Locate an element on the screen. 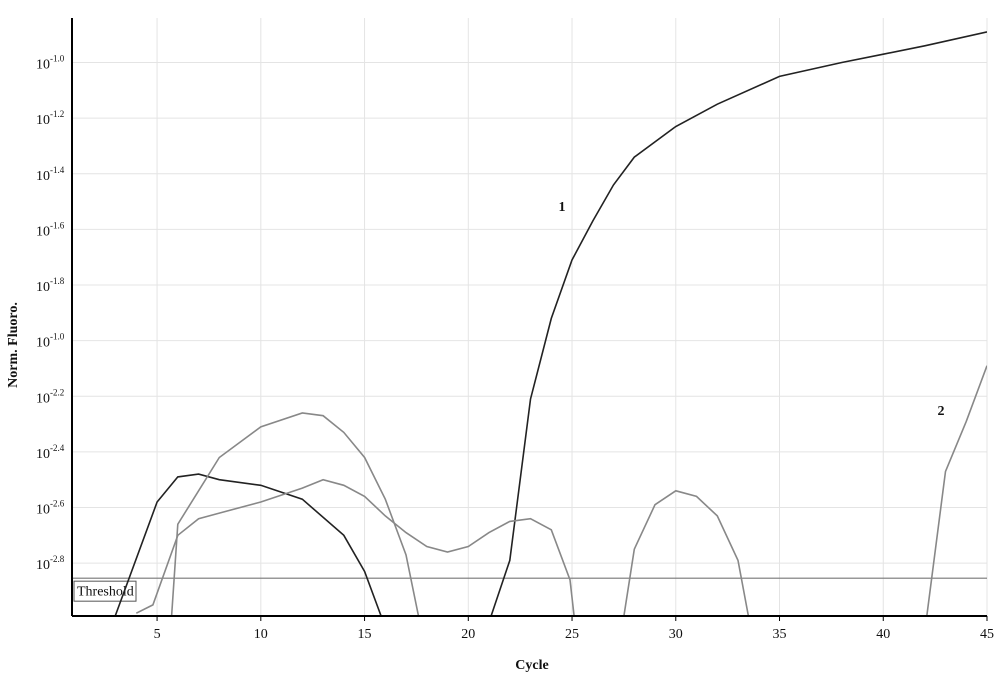 The image size is (1000, 677). series-line is located at coordinates (295, 514).